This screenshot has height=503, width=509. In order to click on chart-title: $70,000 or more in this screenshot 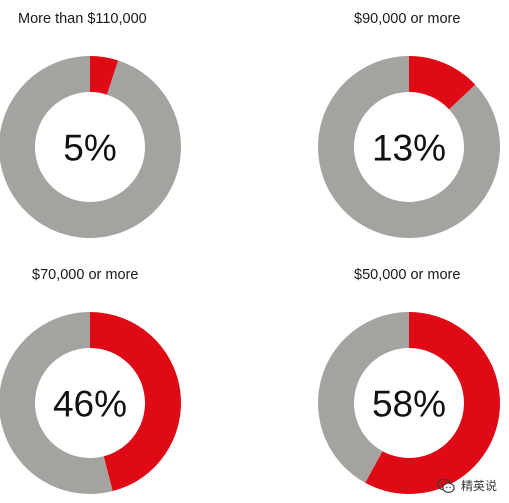, I will do `click(85, 275)`.